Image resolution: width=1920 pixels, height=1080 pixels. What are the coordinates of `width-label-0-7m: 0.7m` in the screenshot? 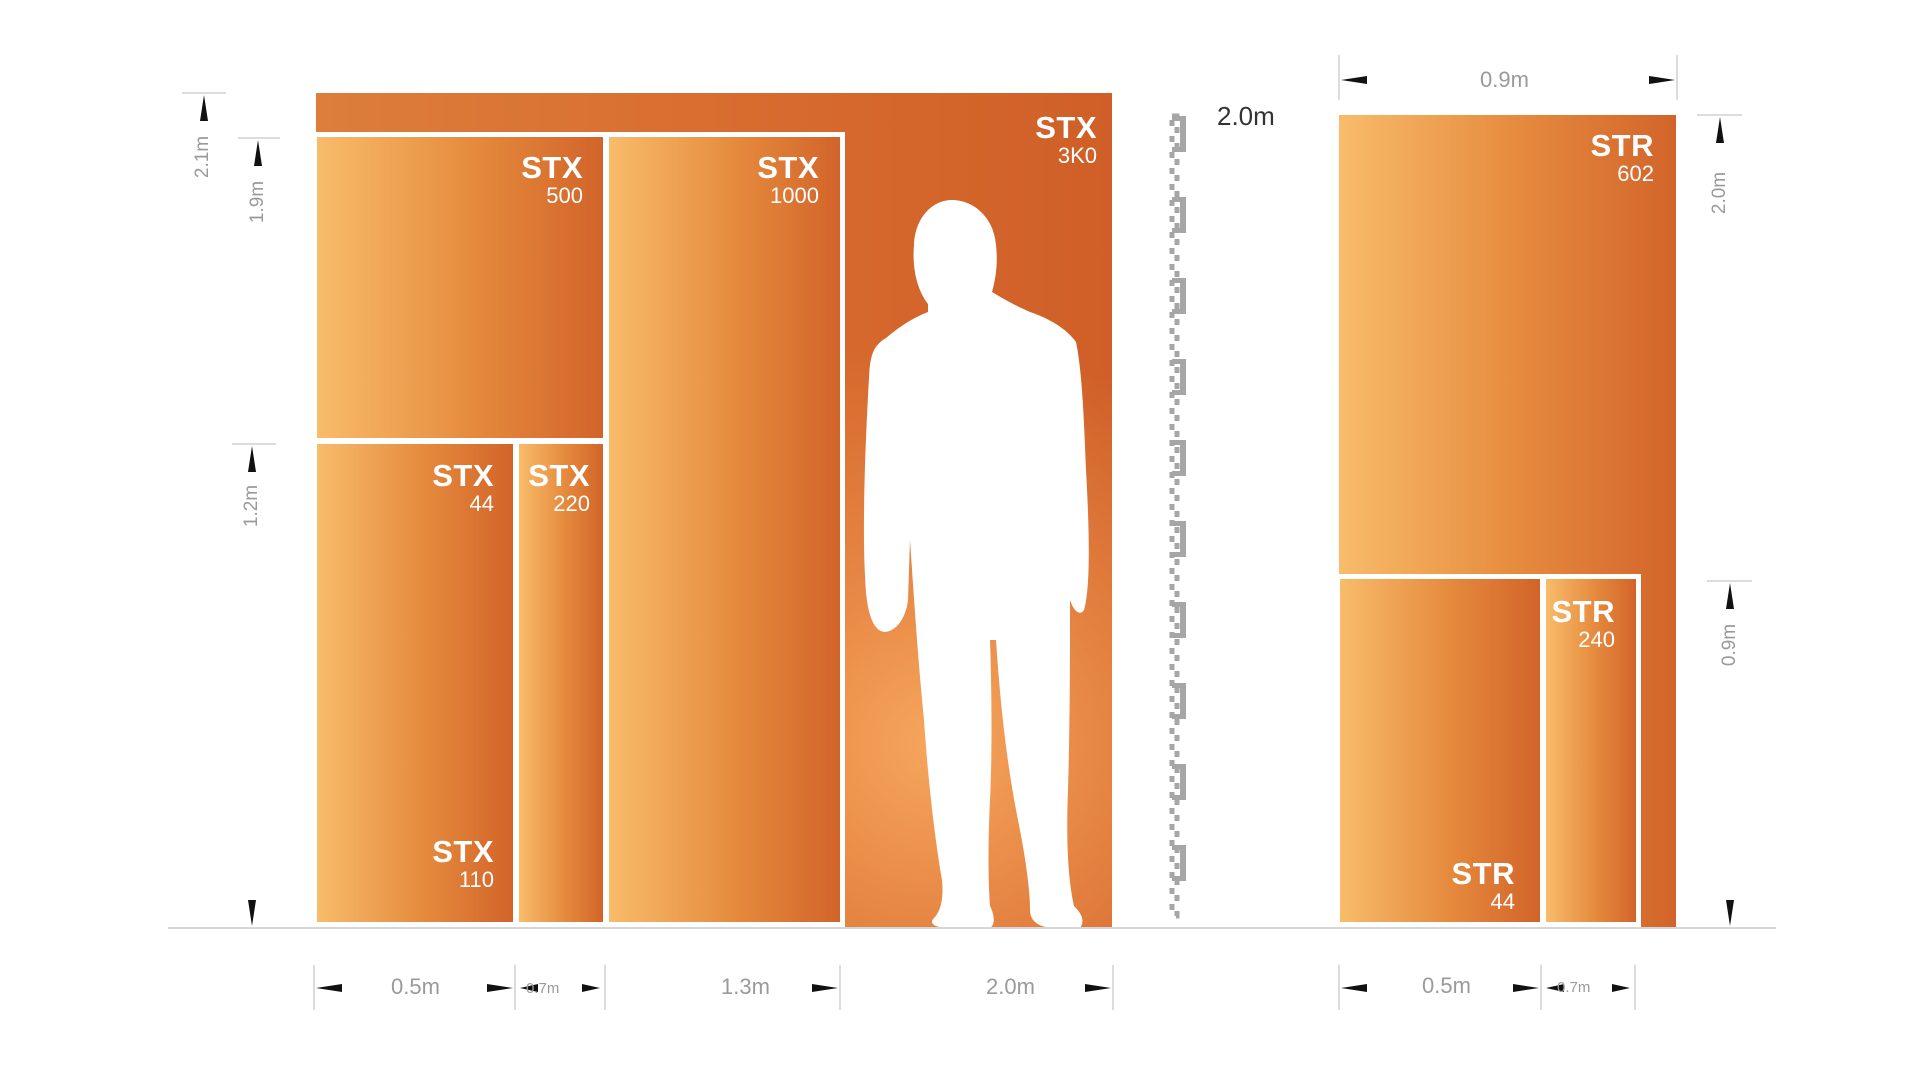 It's located at (542, 988).